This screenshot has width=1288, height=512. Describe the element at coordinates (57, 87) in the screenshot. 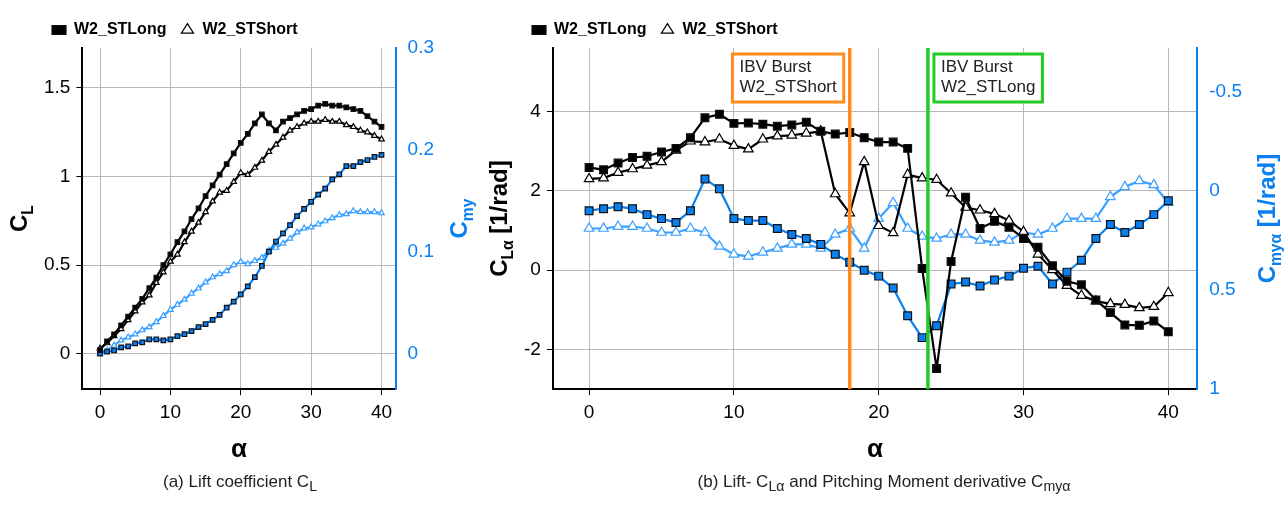

I see `y-tick-label: 1.5` at that location.